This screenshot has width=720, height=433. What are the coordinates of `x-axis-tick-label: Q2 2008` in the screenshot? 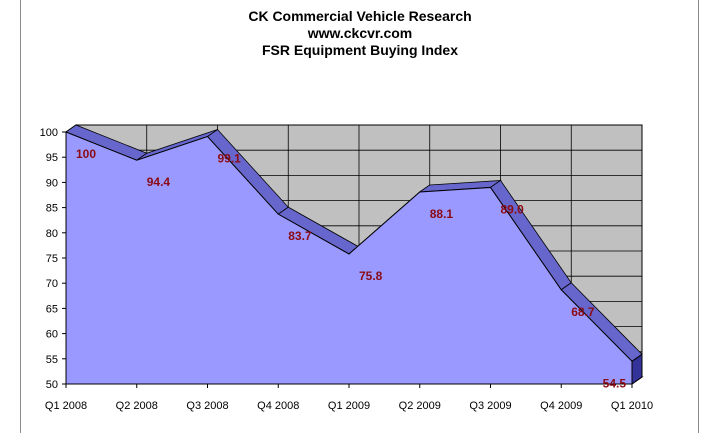 It's located at (137, 406).